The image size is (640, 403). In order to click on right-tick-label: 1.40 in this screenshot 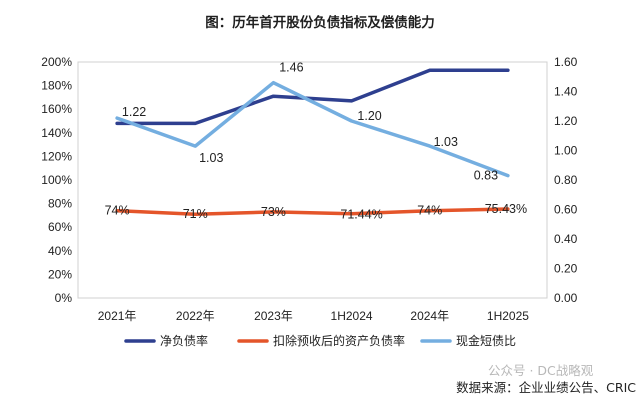, I will do `click(566, 92)`.